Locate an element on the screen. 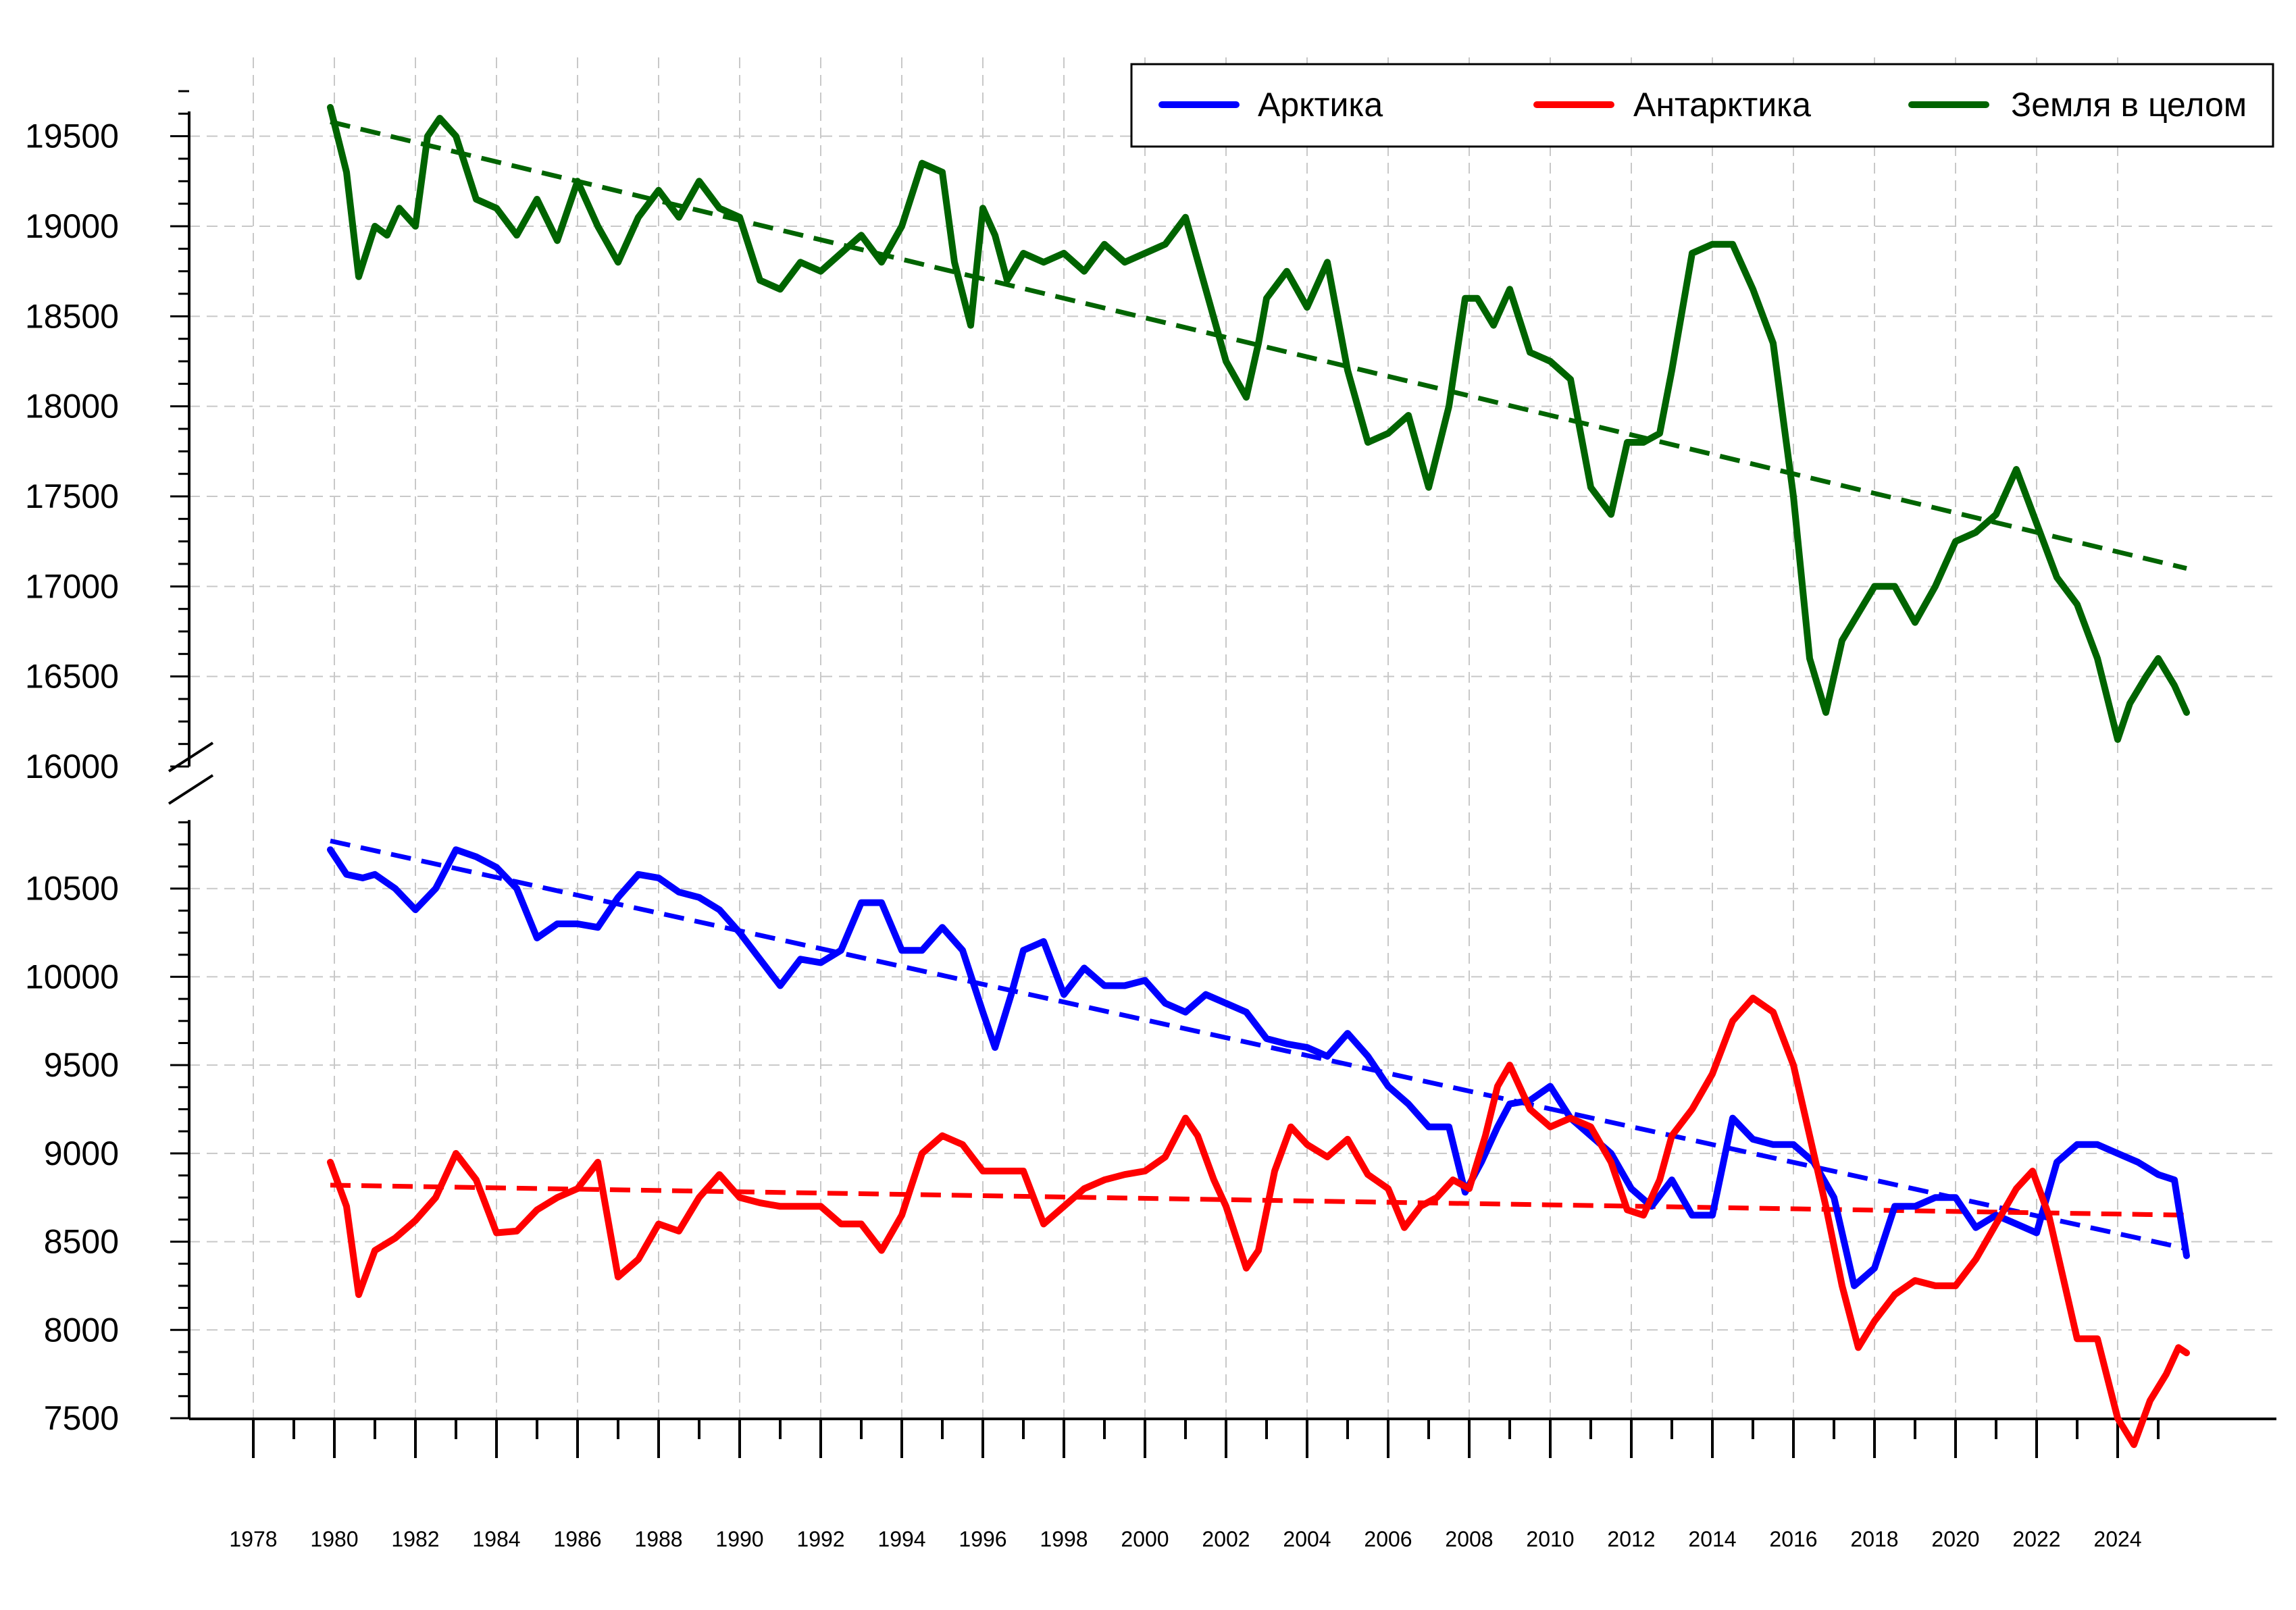 Image resolution: width=2296 pixels, height=1610 pixels. legend-label-global: Земля в целом is located at coordinates (2129, 105).